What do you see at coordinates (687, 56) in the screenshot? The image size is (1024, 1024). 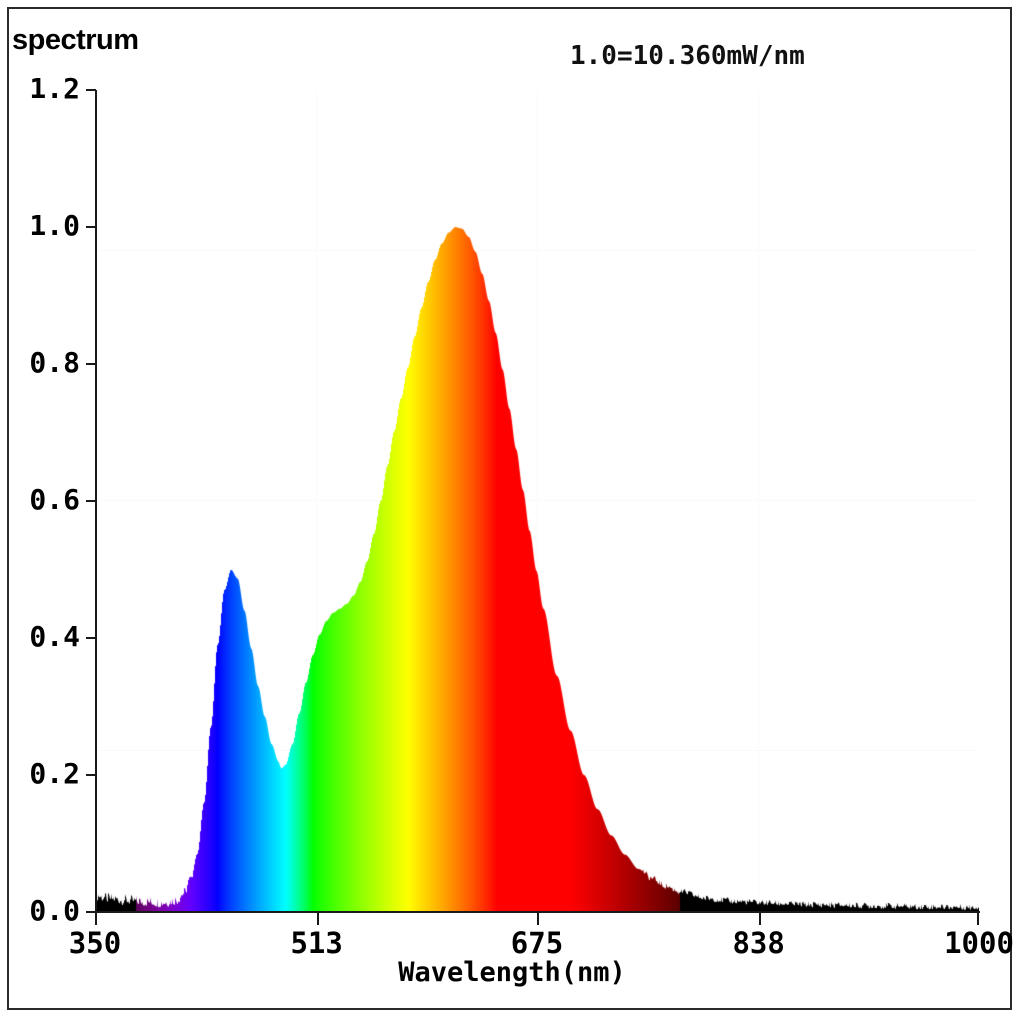 I see `scale-annotation: 1.0=10.360mW/nm` at bounding box center [687, 56].